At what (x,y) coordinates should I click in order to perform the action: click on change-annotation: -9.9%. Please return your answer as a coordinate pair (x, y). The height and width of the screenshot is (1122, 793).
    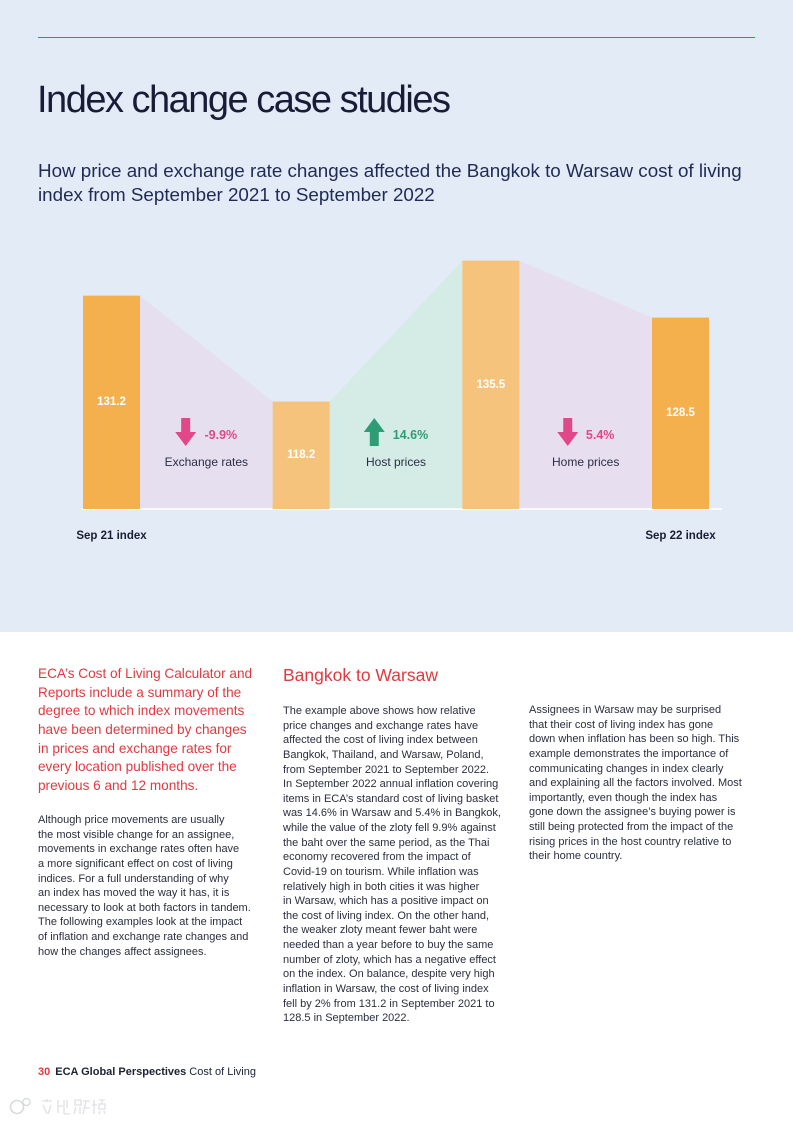
    Looking at the image, I should click on (206, 432).